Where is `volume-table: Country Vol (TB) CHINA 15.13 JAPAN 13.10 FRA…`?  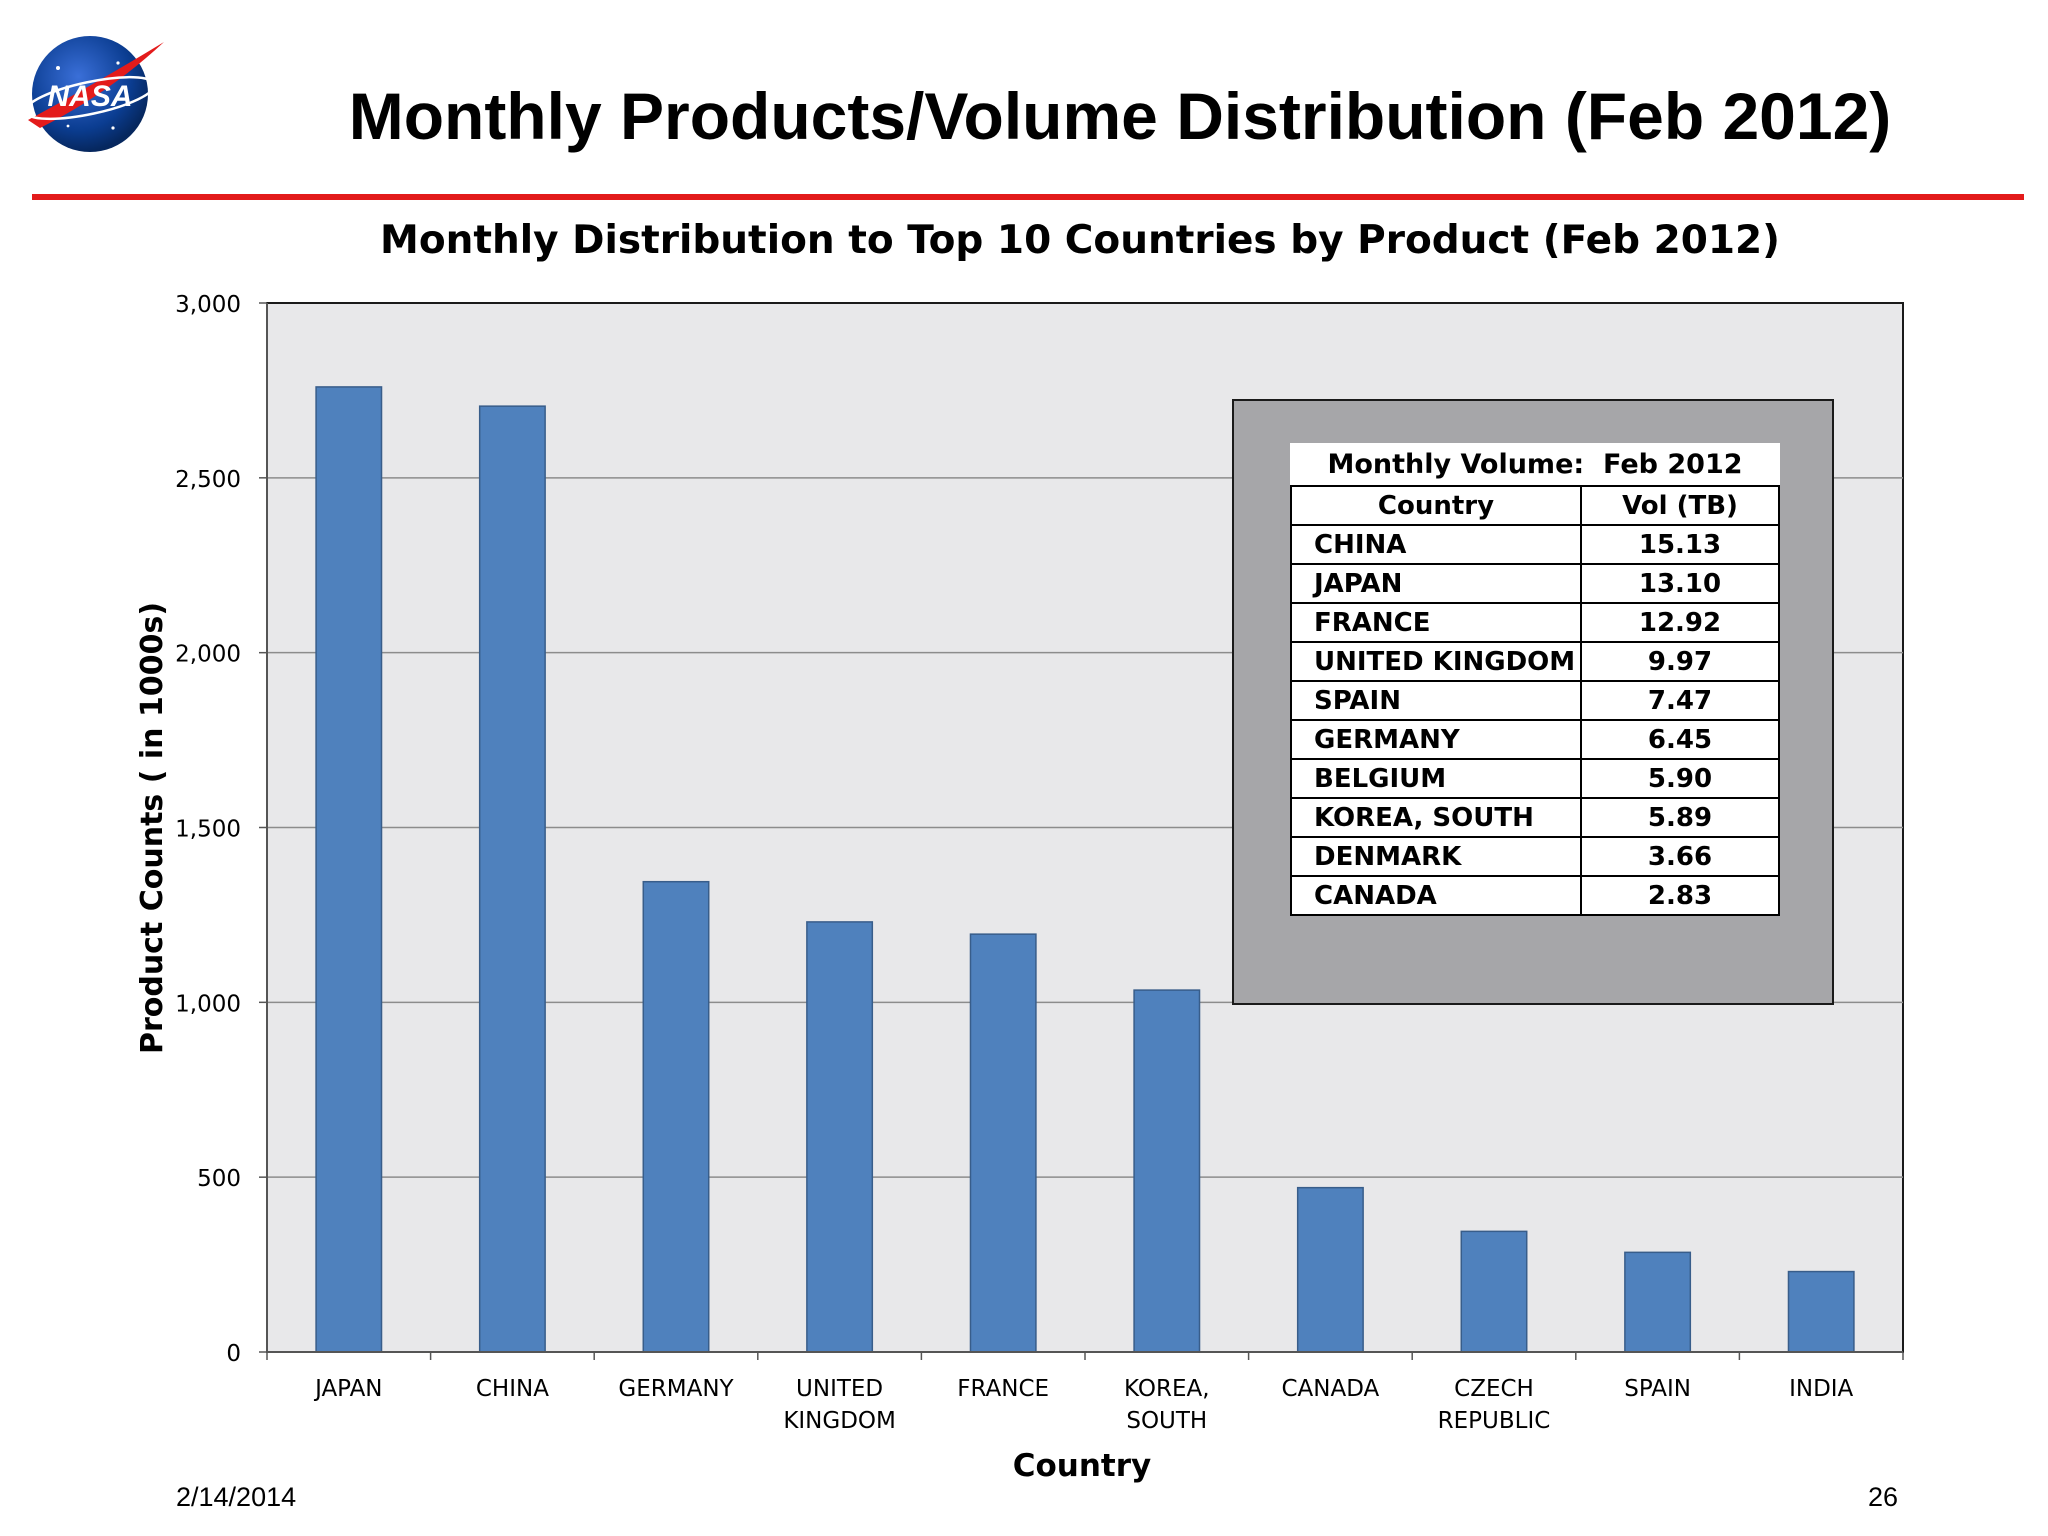 volume-table: Country Vol (TB) CHINA 15.13 JAPAN 13.10 FRA… is located at coordinates (1535, 700).